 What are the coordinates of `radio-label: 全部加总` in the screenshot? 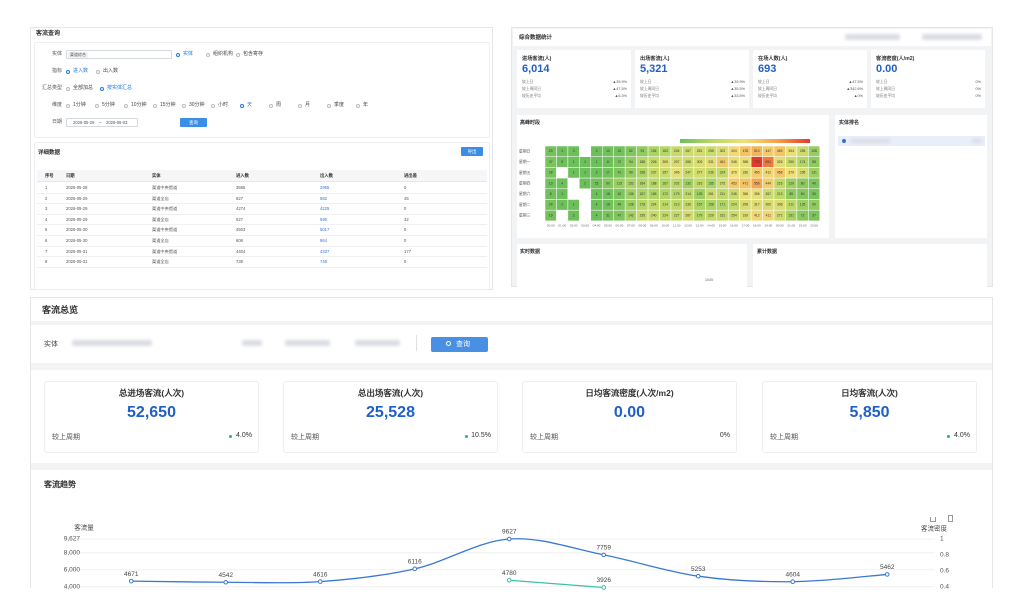 It's located at (83, 88).